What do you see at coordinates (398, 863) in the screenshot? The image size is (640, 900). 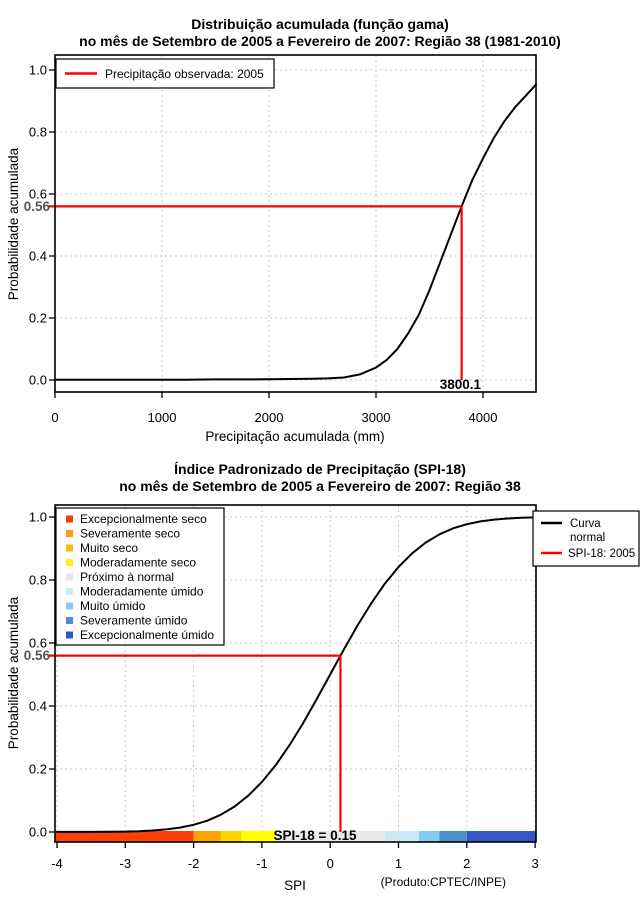 I see `x-tick-label: 1` at bounding box center [398, 863].